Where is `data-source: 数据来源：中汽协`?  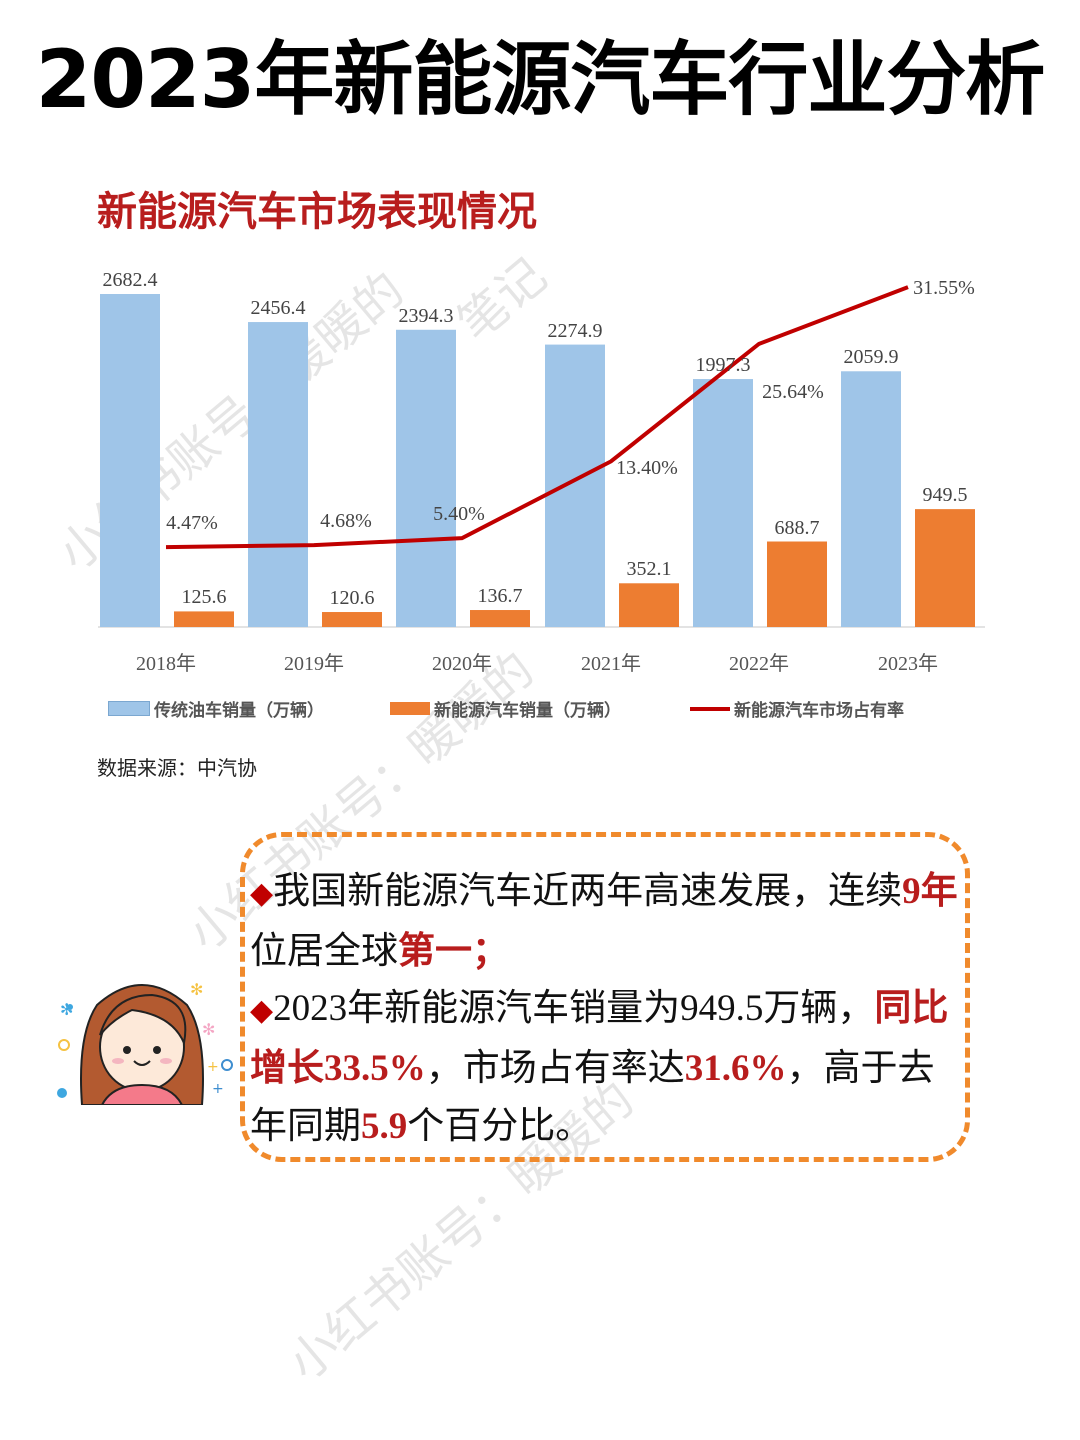
data-source: 数据来源：中汽协 is located at coordinates (177, 768).